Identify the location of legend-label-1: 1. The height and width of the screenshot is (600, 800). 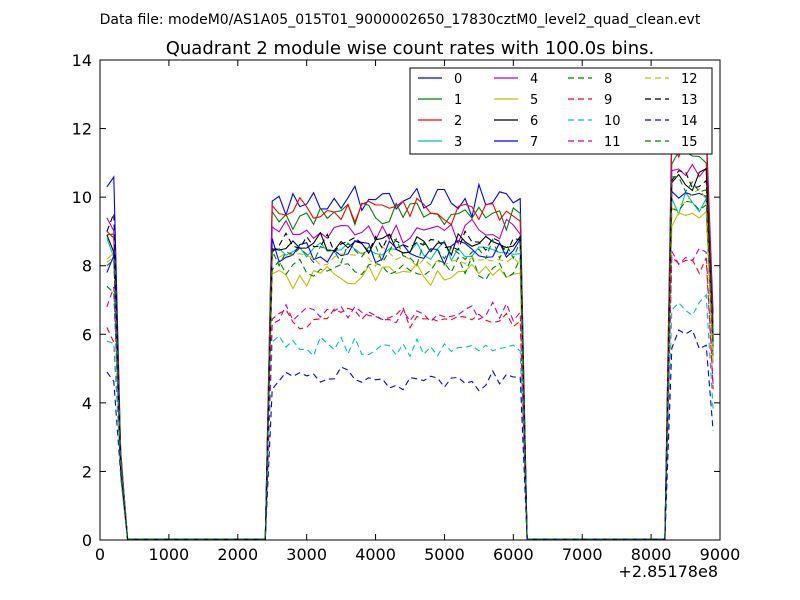
(458, 100).